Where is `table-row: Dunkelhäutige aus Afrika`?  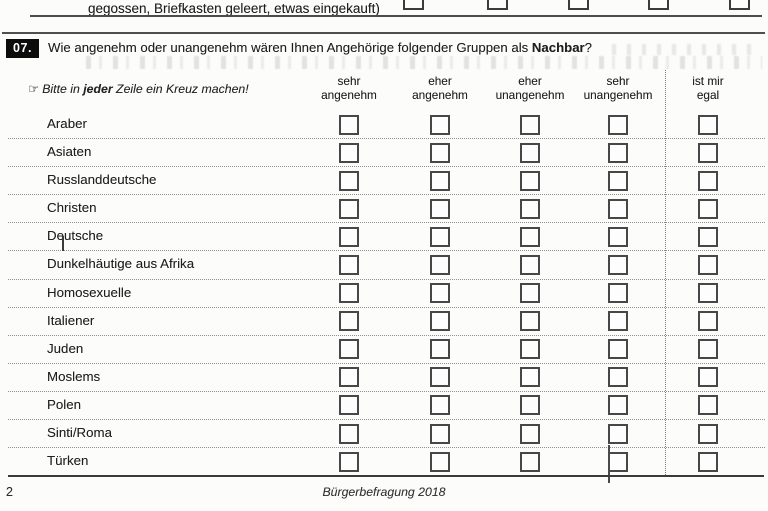
table-row: Dunkelhäutige aus Afrika is located at coordinates (386, 265).